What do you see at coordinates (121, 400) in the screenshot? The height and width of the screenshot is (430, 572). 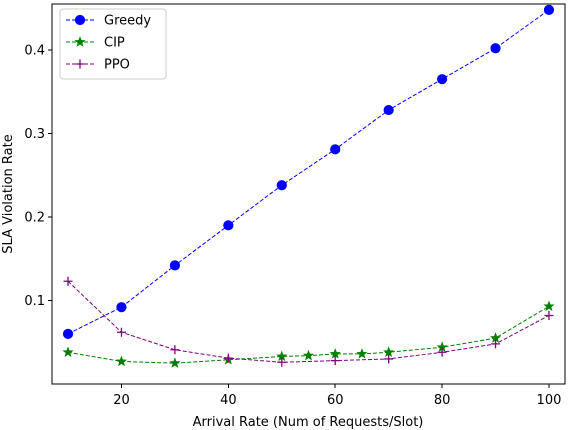 I see `x-tick-label: 20` at bounding box center [121, 400].